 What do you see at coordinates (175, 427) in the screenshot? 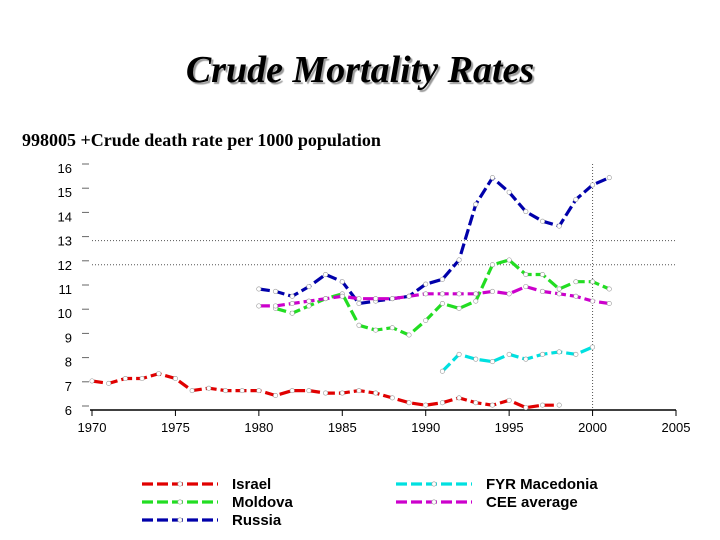
I see `x-tick-label-1975: 1975` at bounding box center [175, 427].